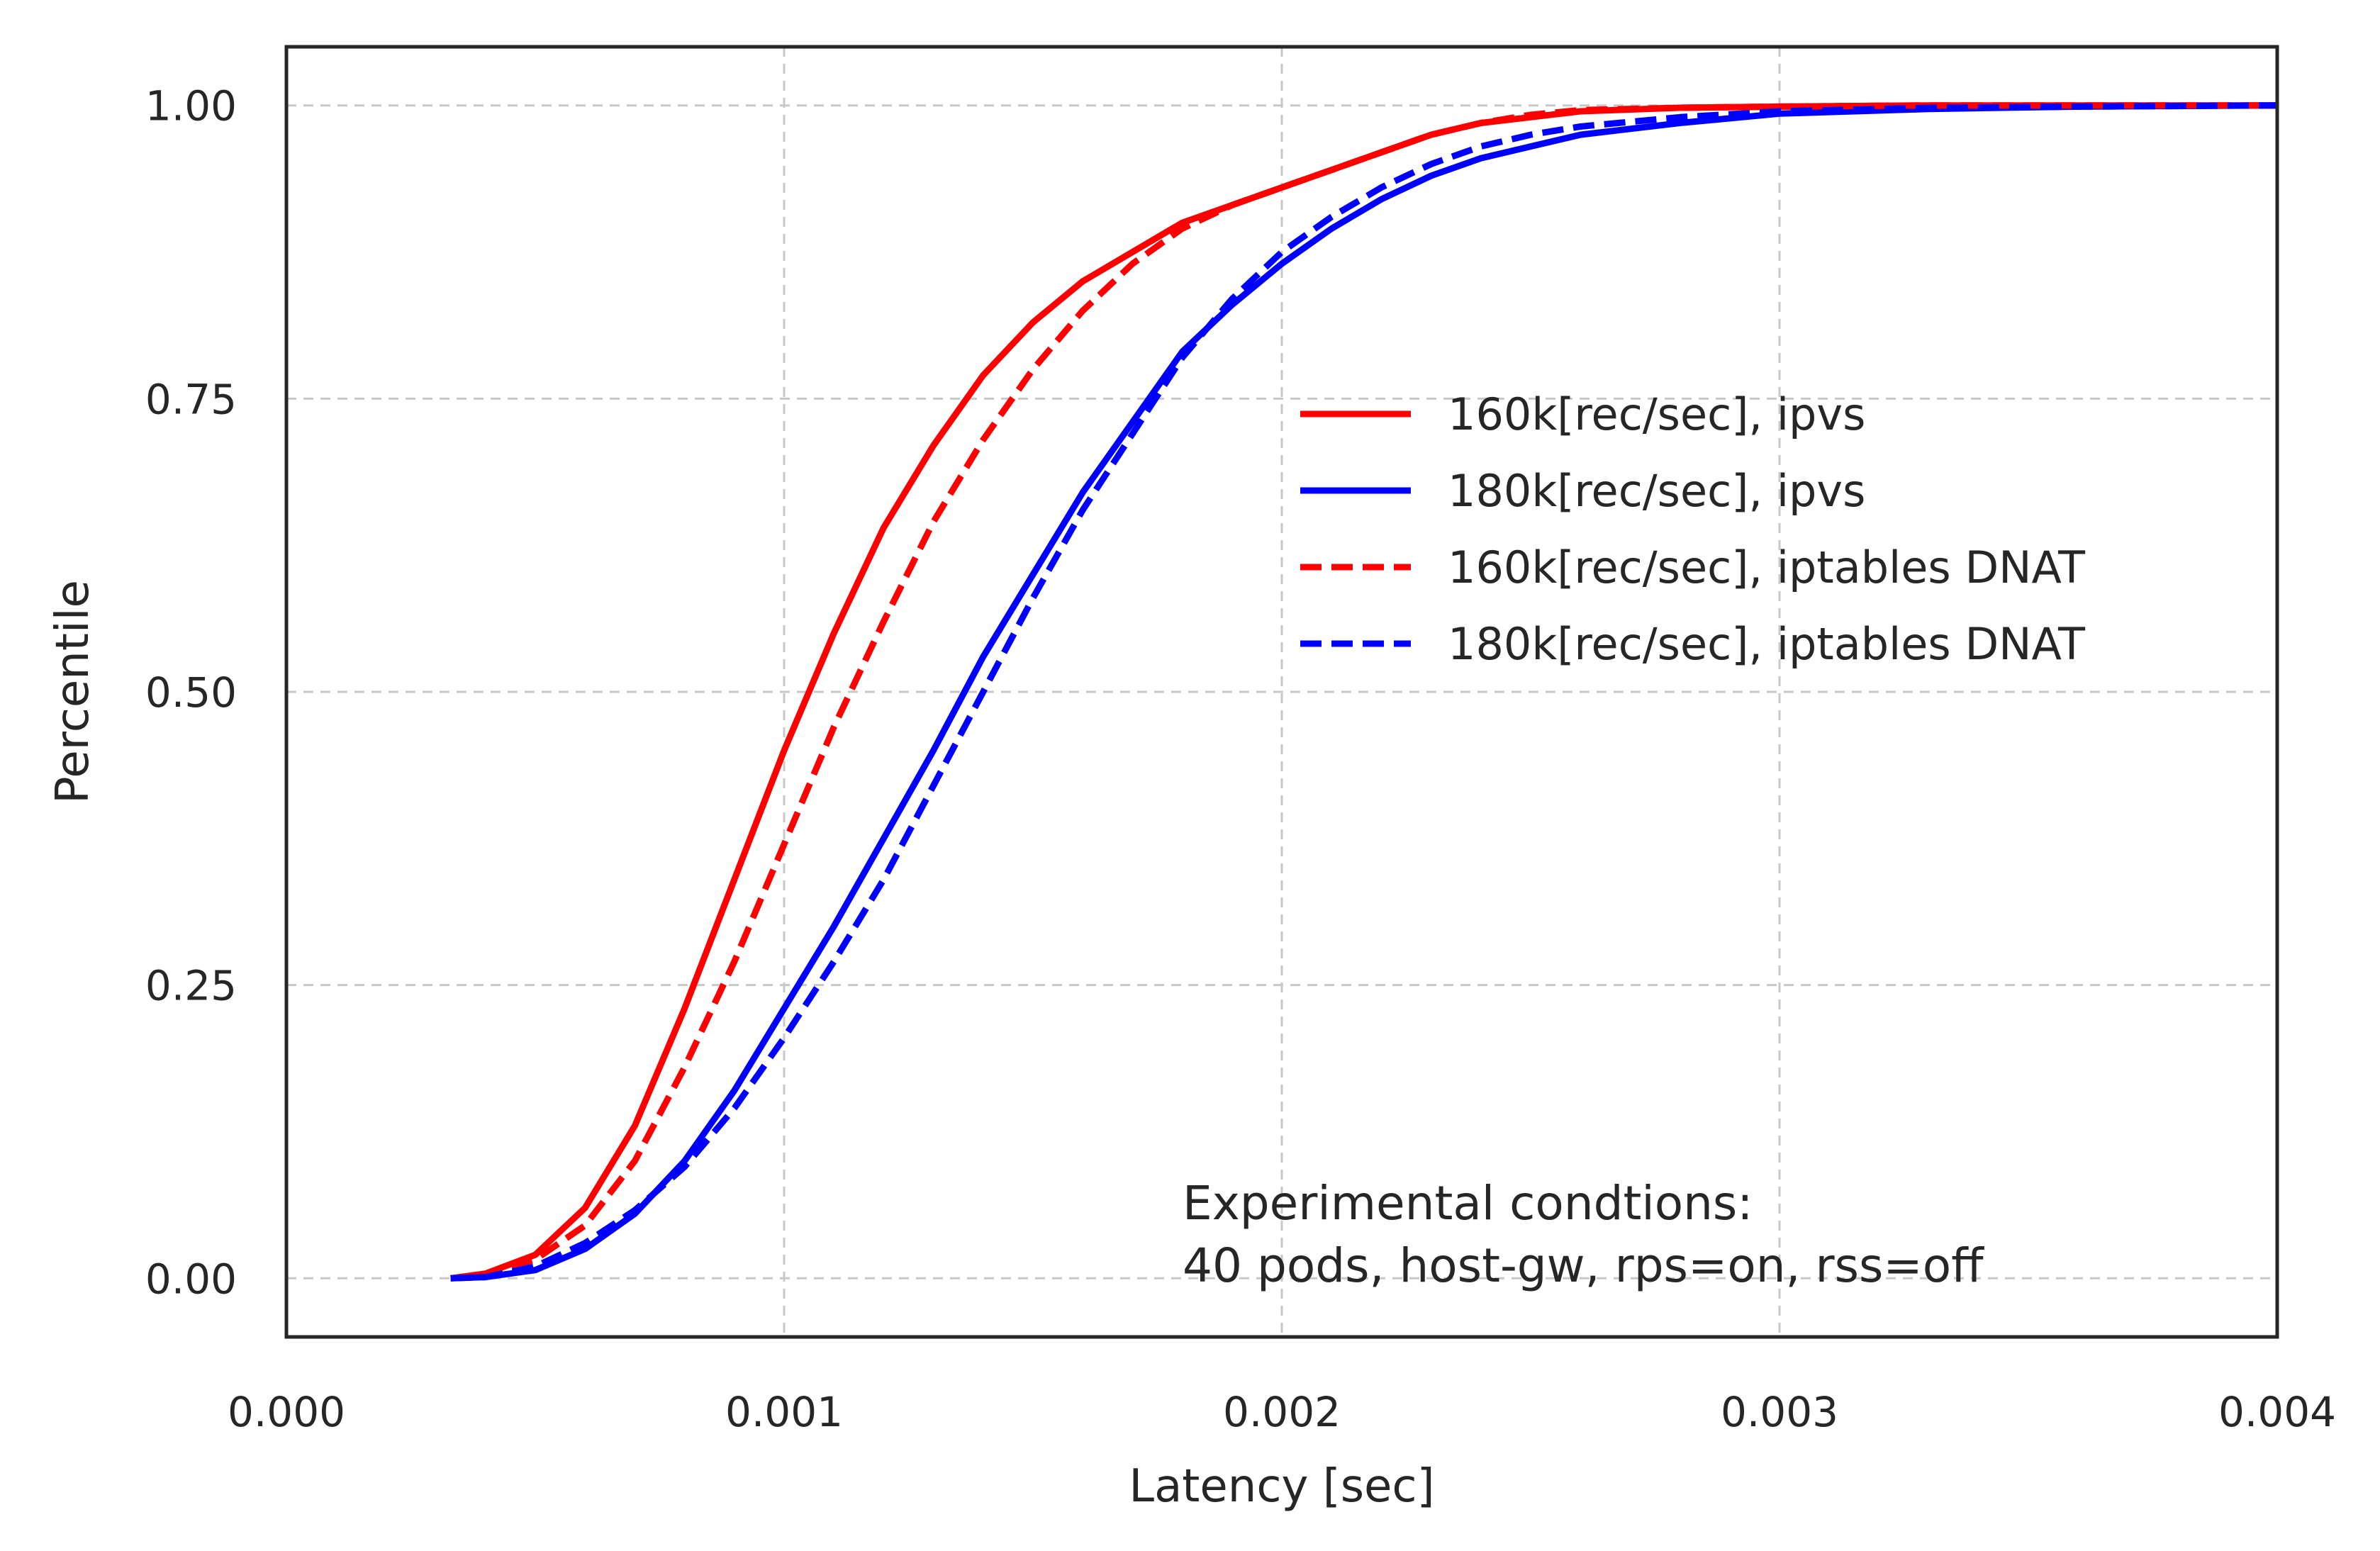  What do you see at coordinates (1282, 1486) in the screenshot?
I see `x-axis-label: Latency [sec]` at bounding box center [1282, 1486].